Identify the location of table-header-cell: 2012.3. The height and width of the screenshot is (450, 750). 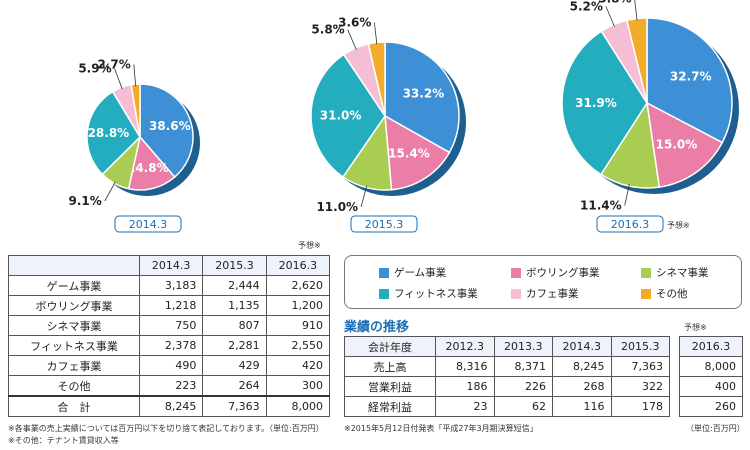
(465, 346).